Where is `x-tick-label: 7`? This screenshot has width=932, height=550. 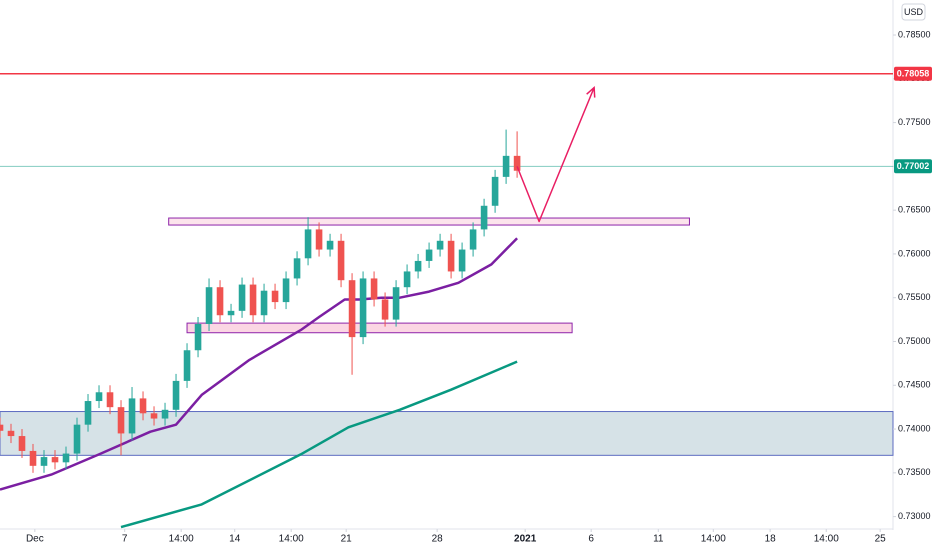
x-tick-label: 7 is located at coordinates (125, 539).